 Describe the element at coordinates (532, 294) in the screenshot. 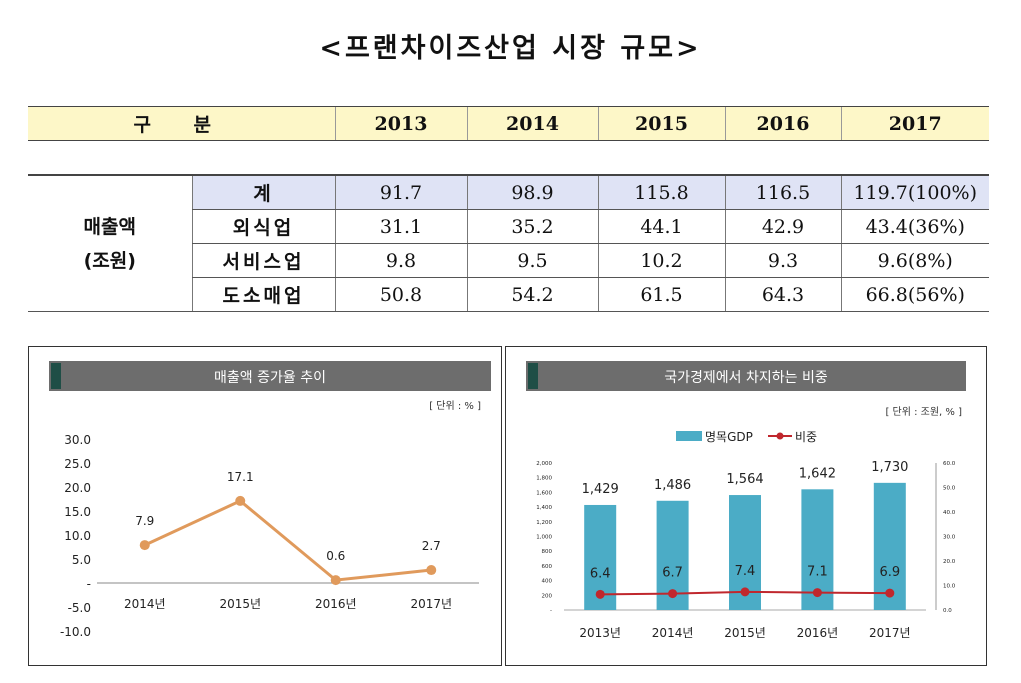

I see `table-cell: 54.2` at that location.